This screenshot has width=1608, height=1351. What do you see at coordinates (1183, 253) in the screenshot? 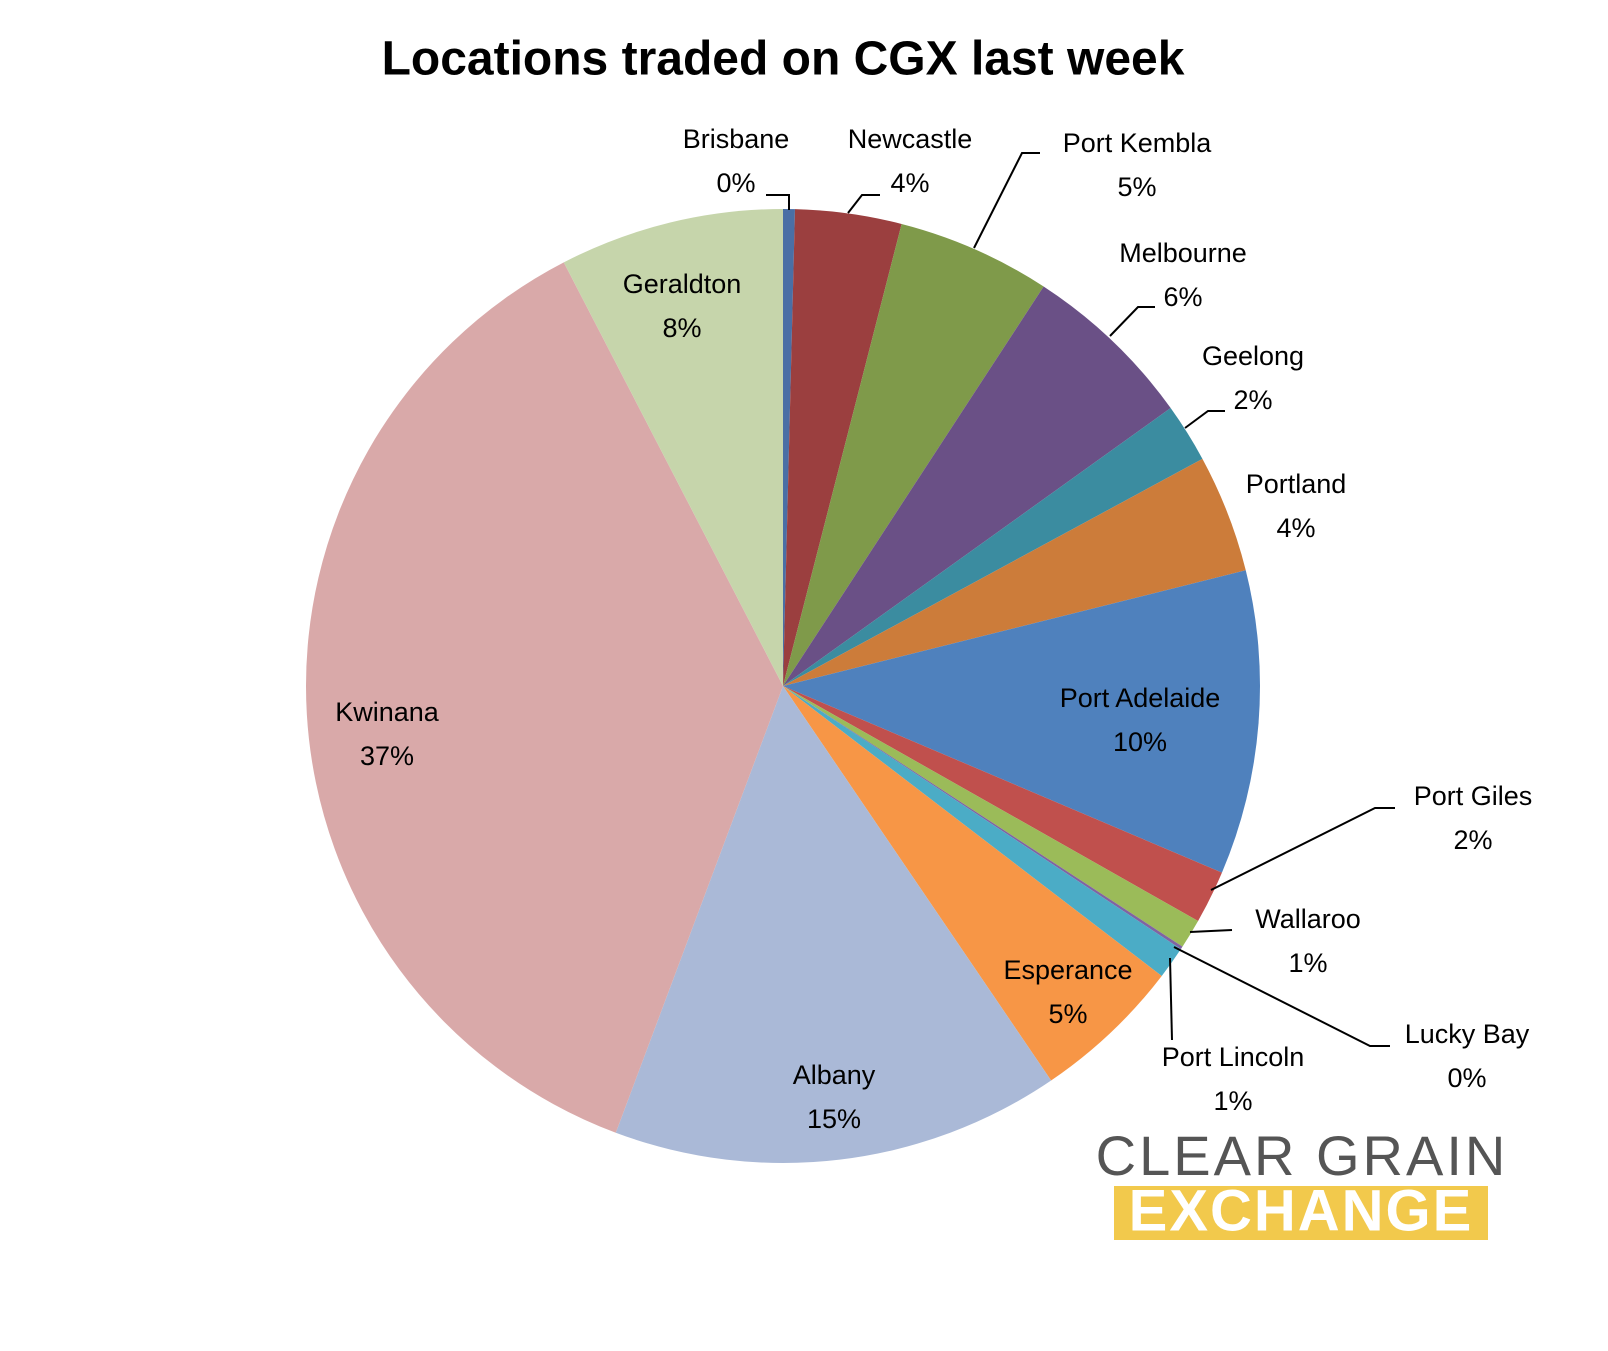
I see `slice-label: Melbourne` at bounding box center [1183, 253].